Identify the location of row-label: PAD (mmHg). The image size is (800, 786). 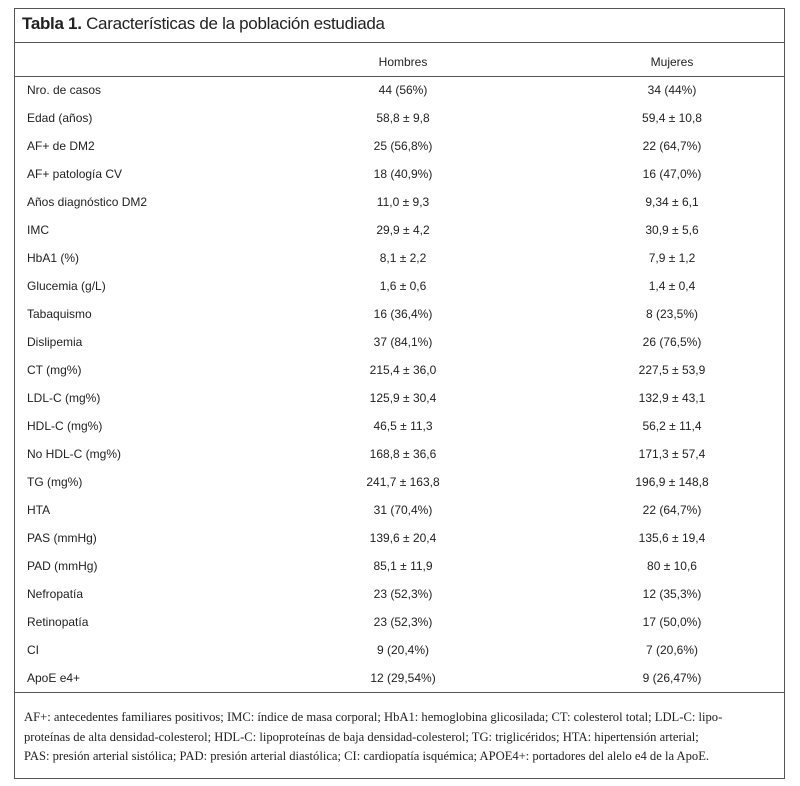
(62, 566).